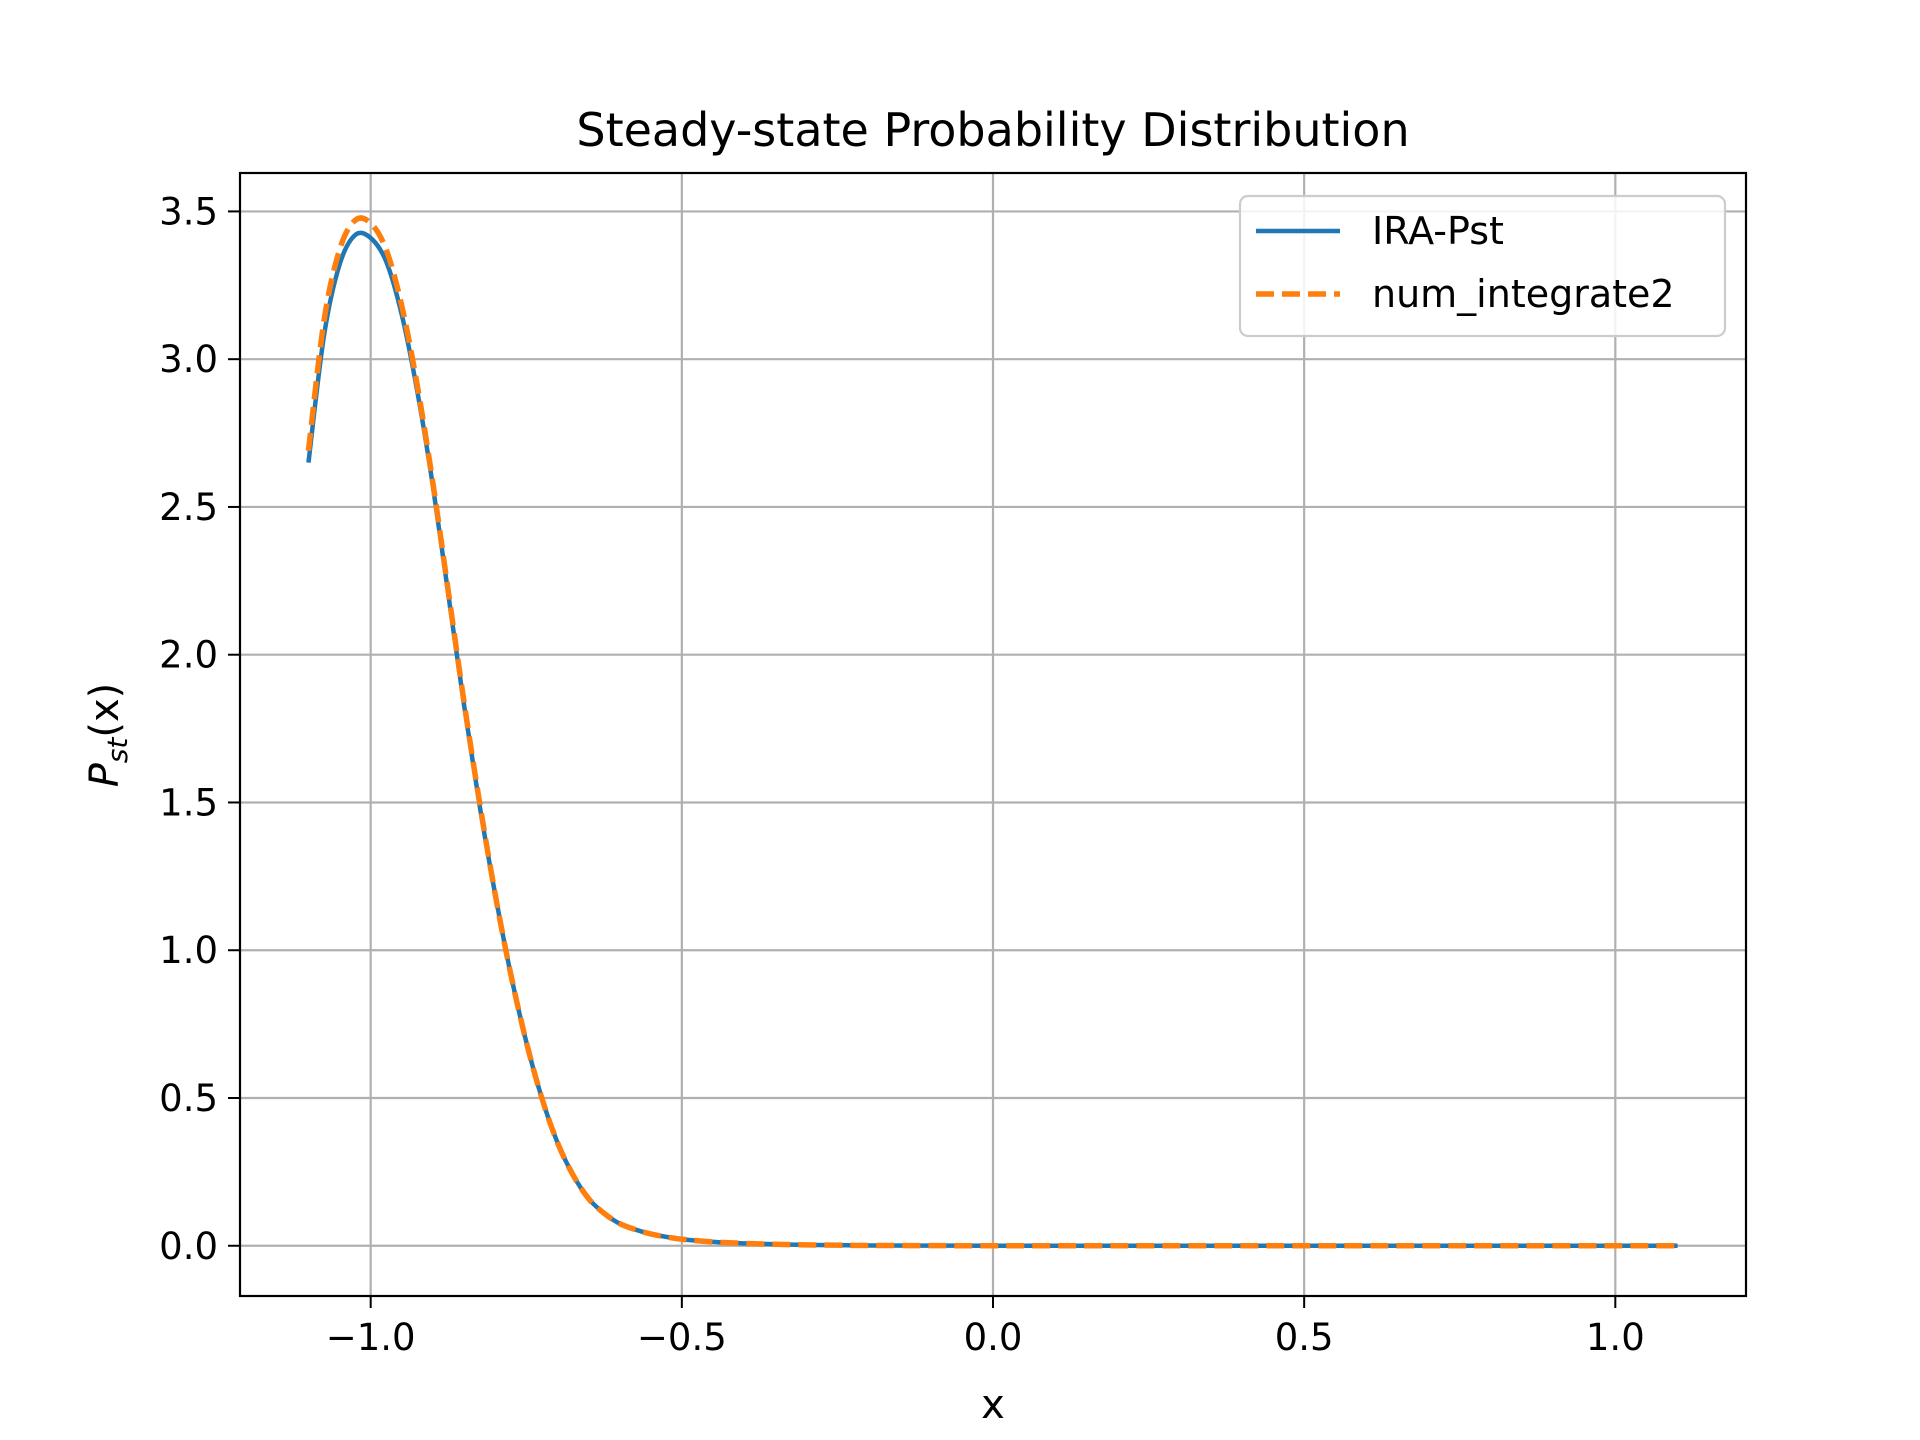  What do you see at coordinates (188, 1246) in the screenshot?
I see `y-tick-label: 0.0` at bounding box center [188, 1246].